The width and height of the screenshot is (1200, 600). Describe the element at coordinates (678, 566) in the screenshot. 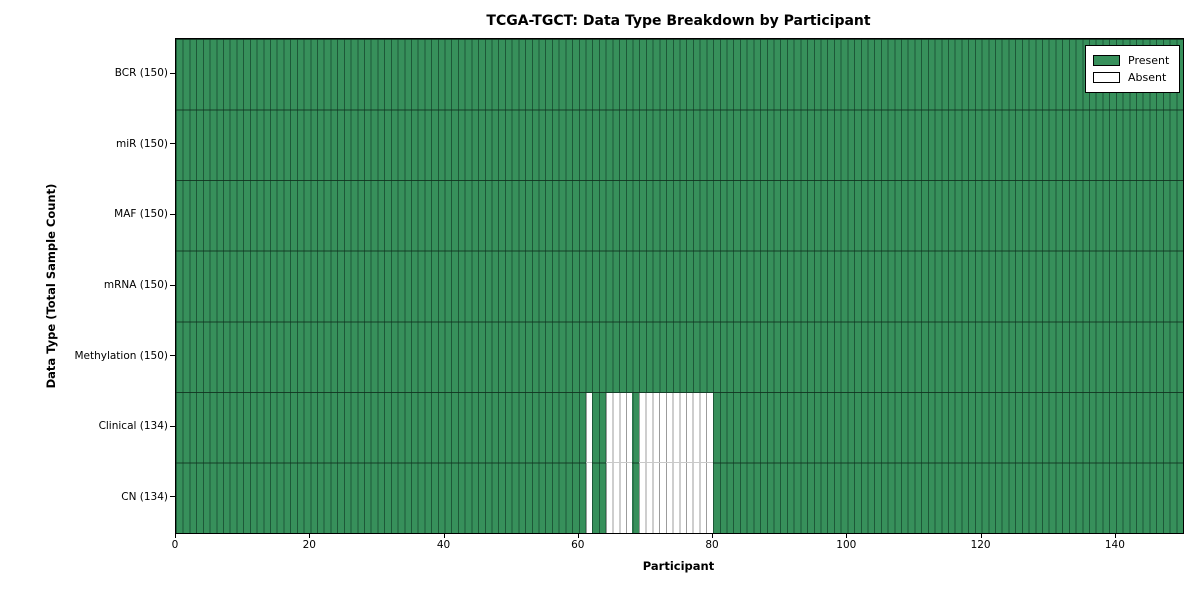

I see `x-axis-label: Participant` at that location.